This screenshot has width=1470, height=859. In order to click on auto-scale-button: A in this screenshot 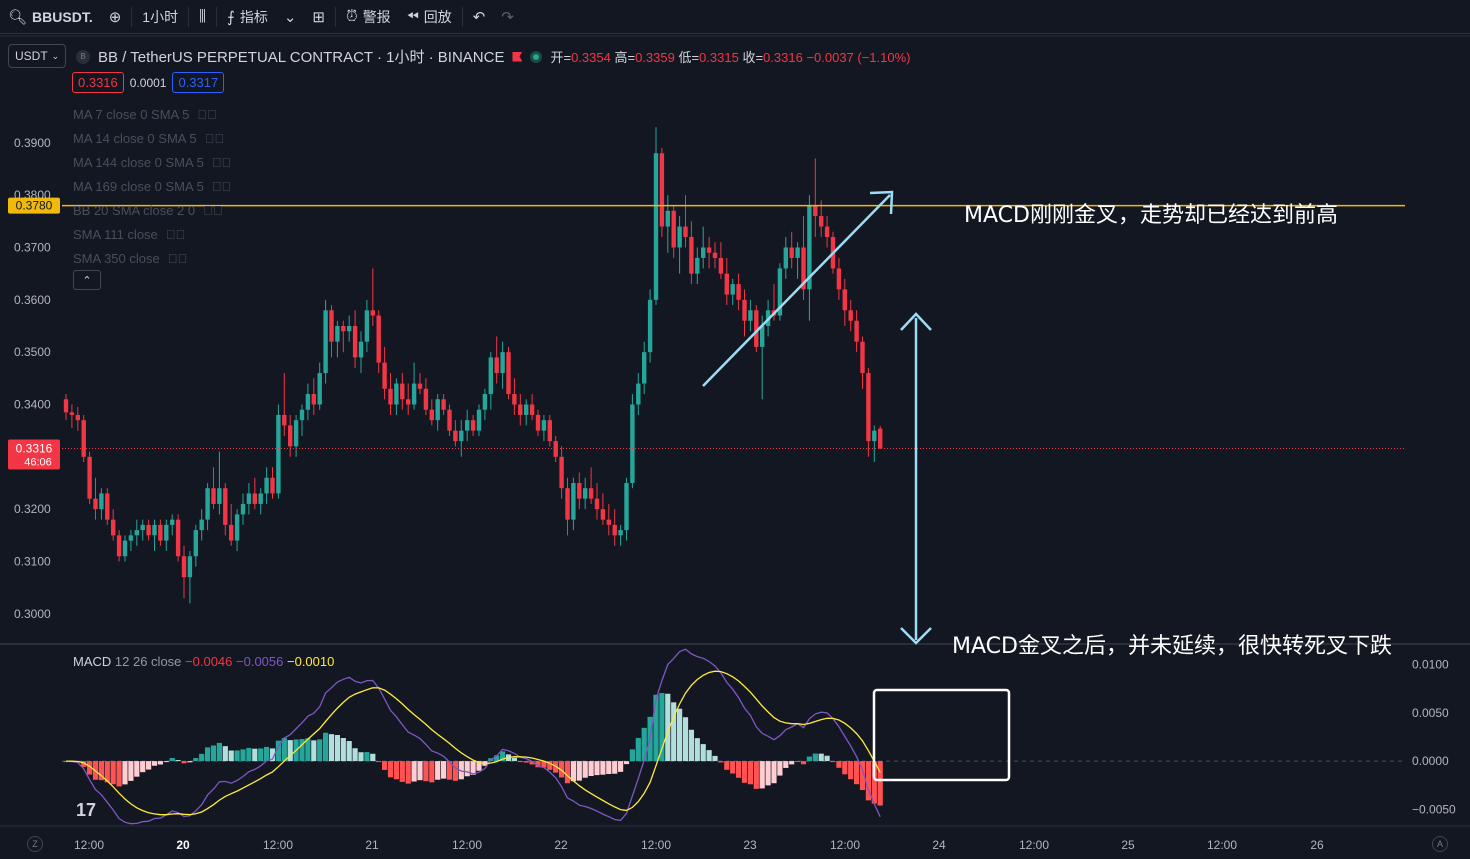, I will do `click(1440, 844)`.